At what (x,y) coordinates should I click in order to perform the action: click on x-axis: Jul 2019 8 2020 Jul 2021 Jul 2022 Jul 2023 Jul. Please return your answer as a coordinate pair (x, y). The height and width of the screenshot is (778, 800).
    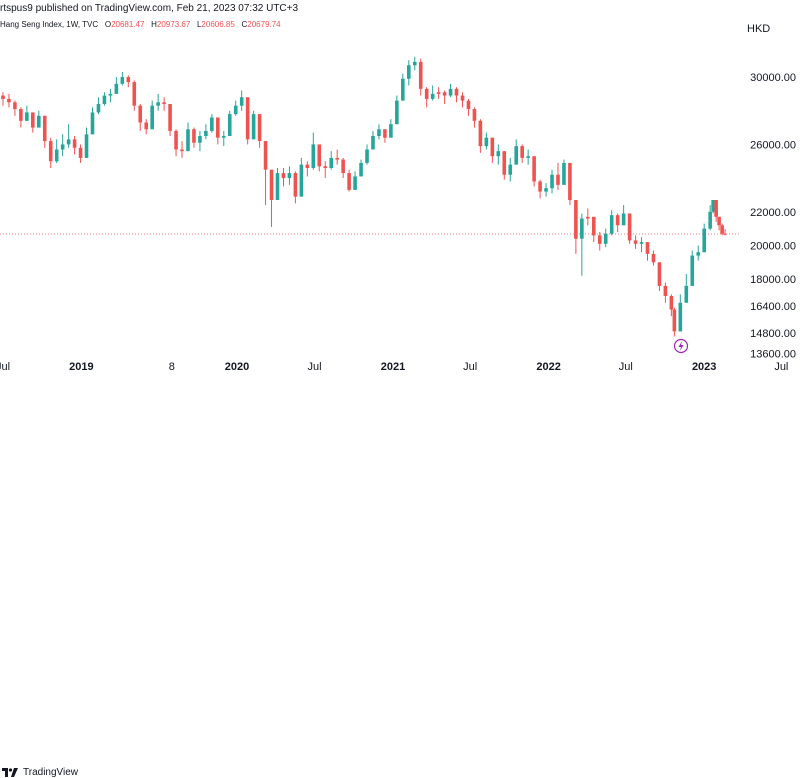
    Looking at the image, I should click on (394, 367).